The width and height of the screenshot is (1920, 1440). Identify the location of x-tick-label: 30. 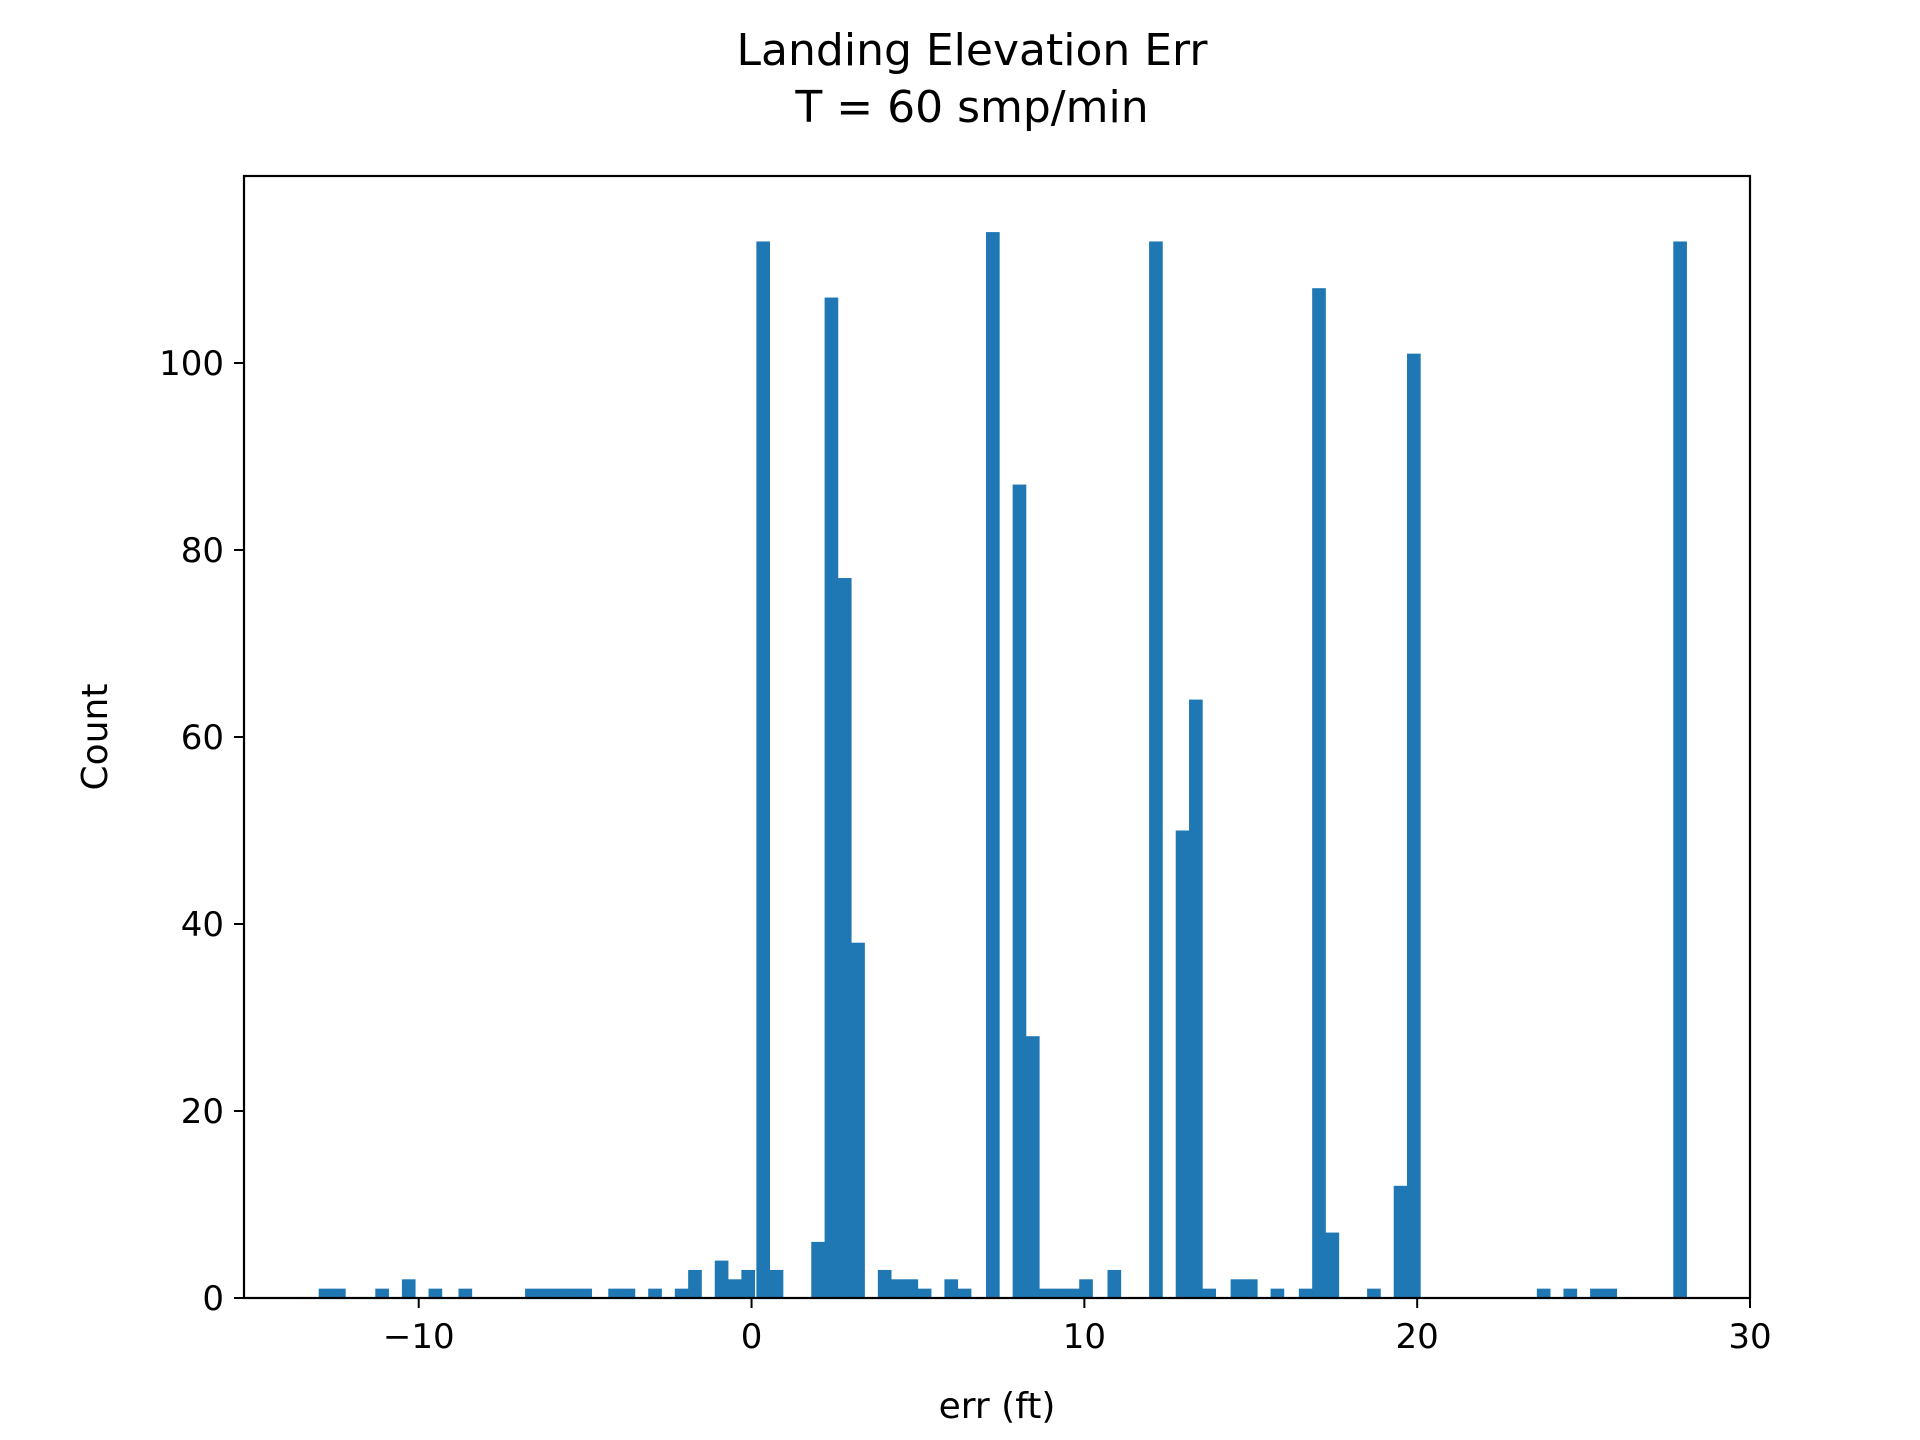
(1749, 1337).